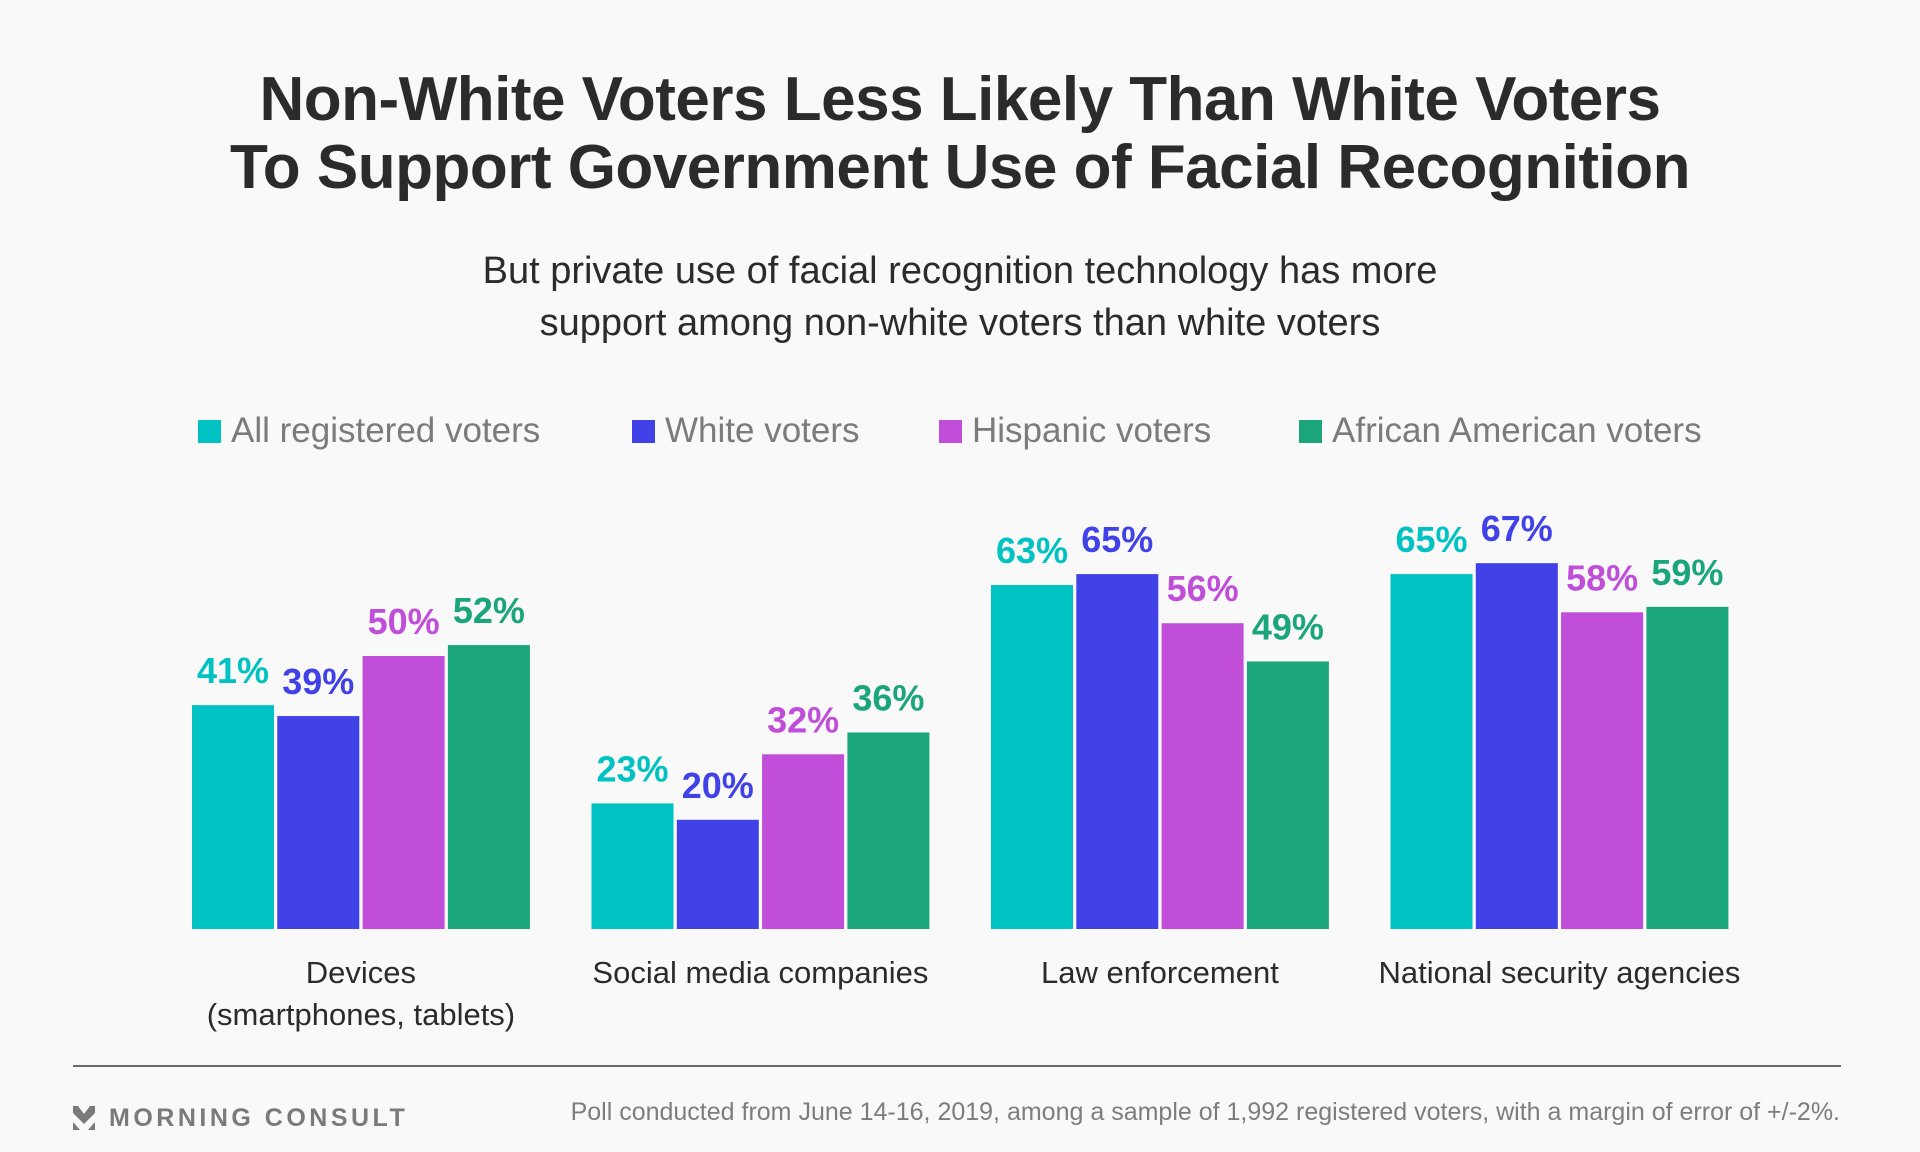 This screenshot has width=1920, height=1152. I want to click on bar-social-media-companies-african-american-voters, so click(888, 830).